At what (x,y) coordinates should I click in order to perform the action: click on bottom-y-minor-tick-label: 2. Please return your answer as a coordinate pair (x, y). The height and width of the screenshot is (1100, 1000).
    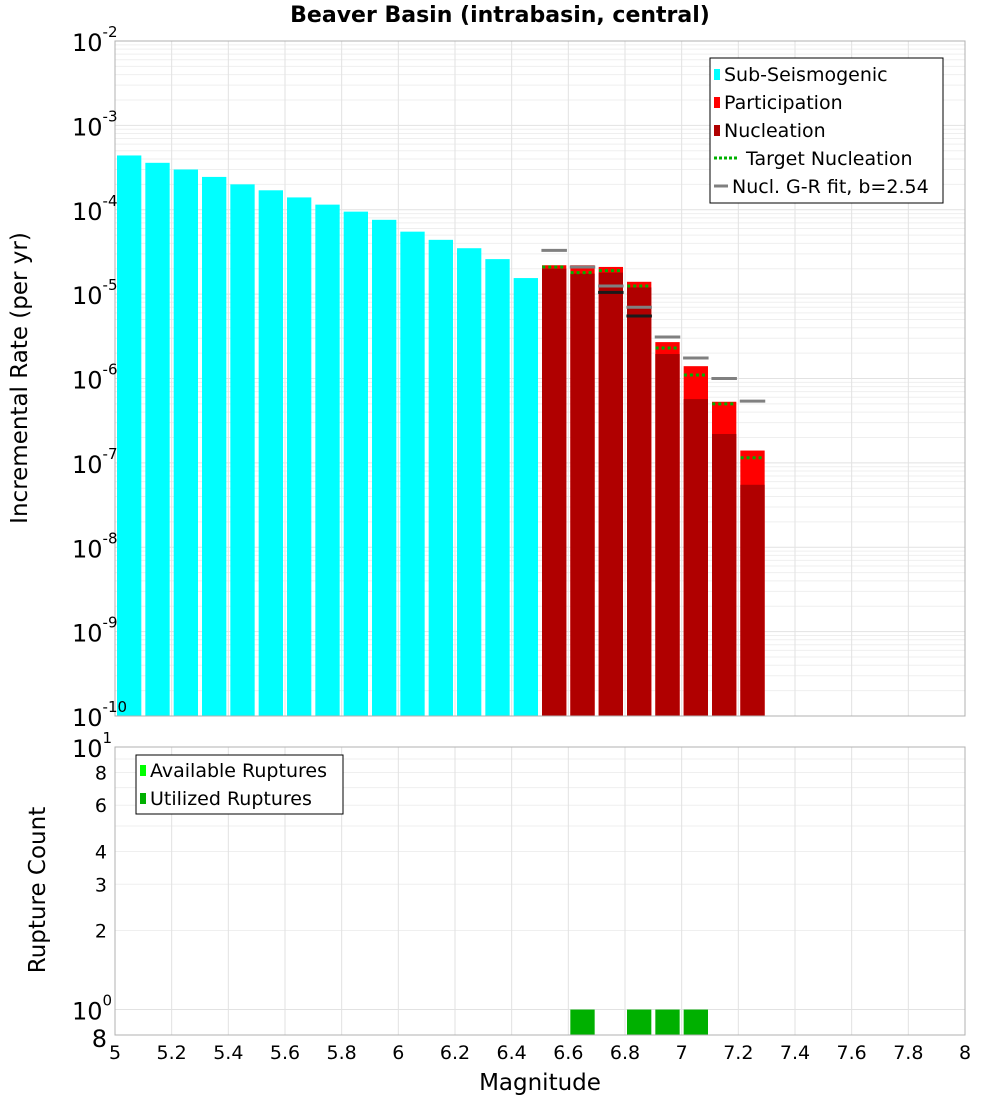
    Looking at the image, I should click on (101, 932).